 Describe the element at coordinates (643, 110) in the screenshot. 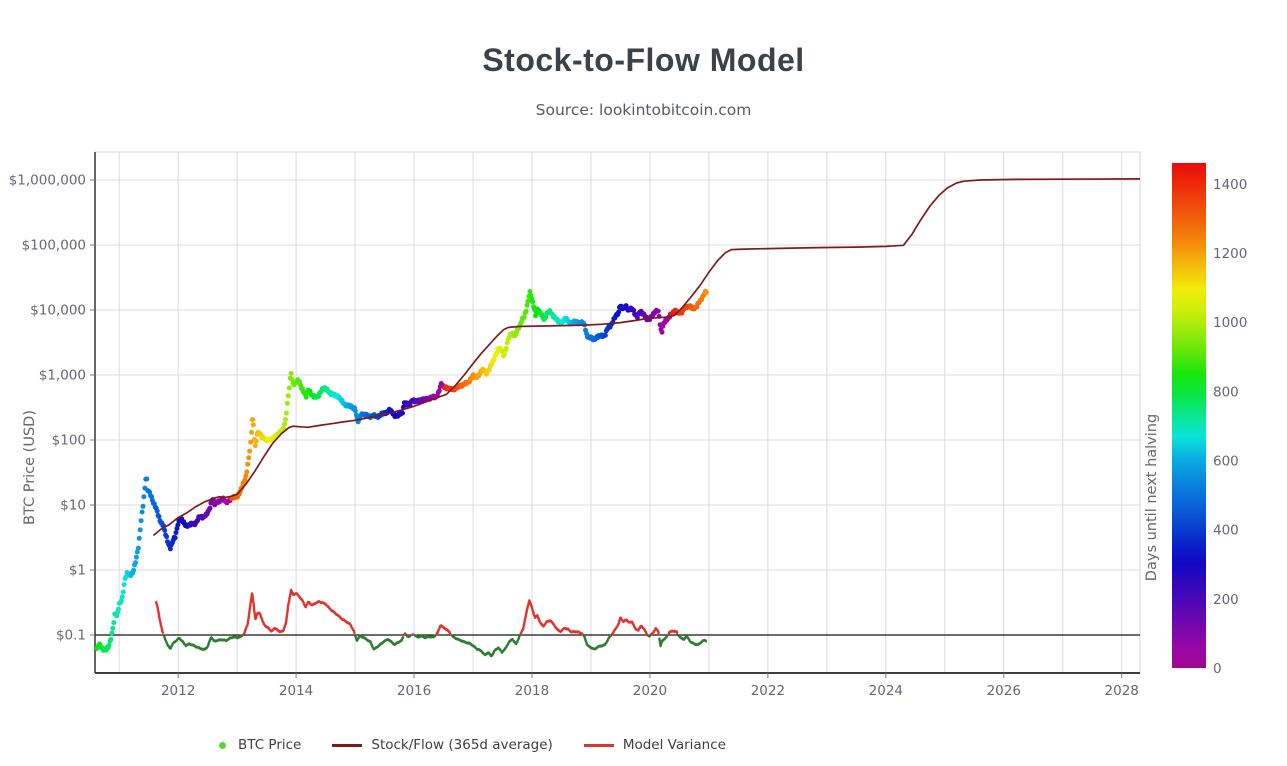

I see `page-subtitle: Source: lookintobitcoin.com` at that location.